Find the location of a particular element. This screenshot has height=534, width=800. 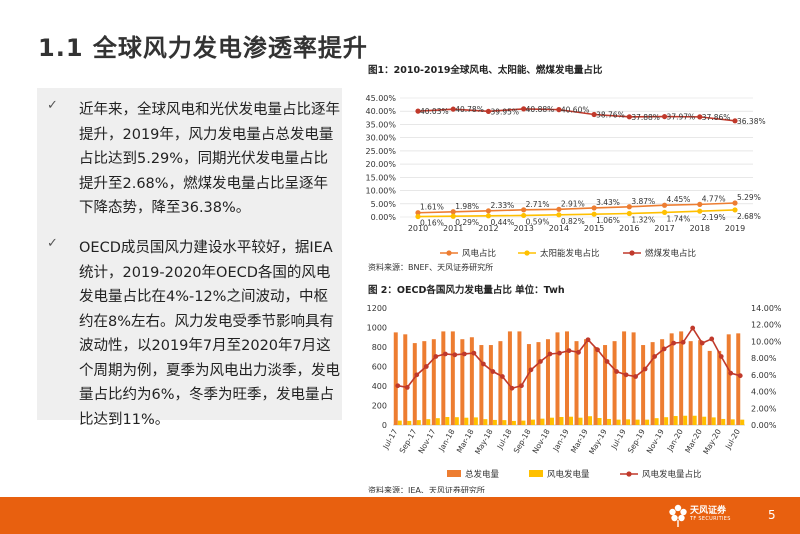

y-tick-label: 15.00% is located at coordinates (380, 177).